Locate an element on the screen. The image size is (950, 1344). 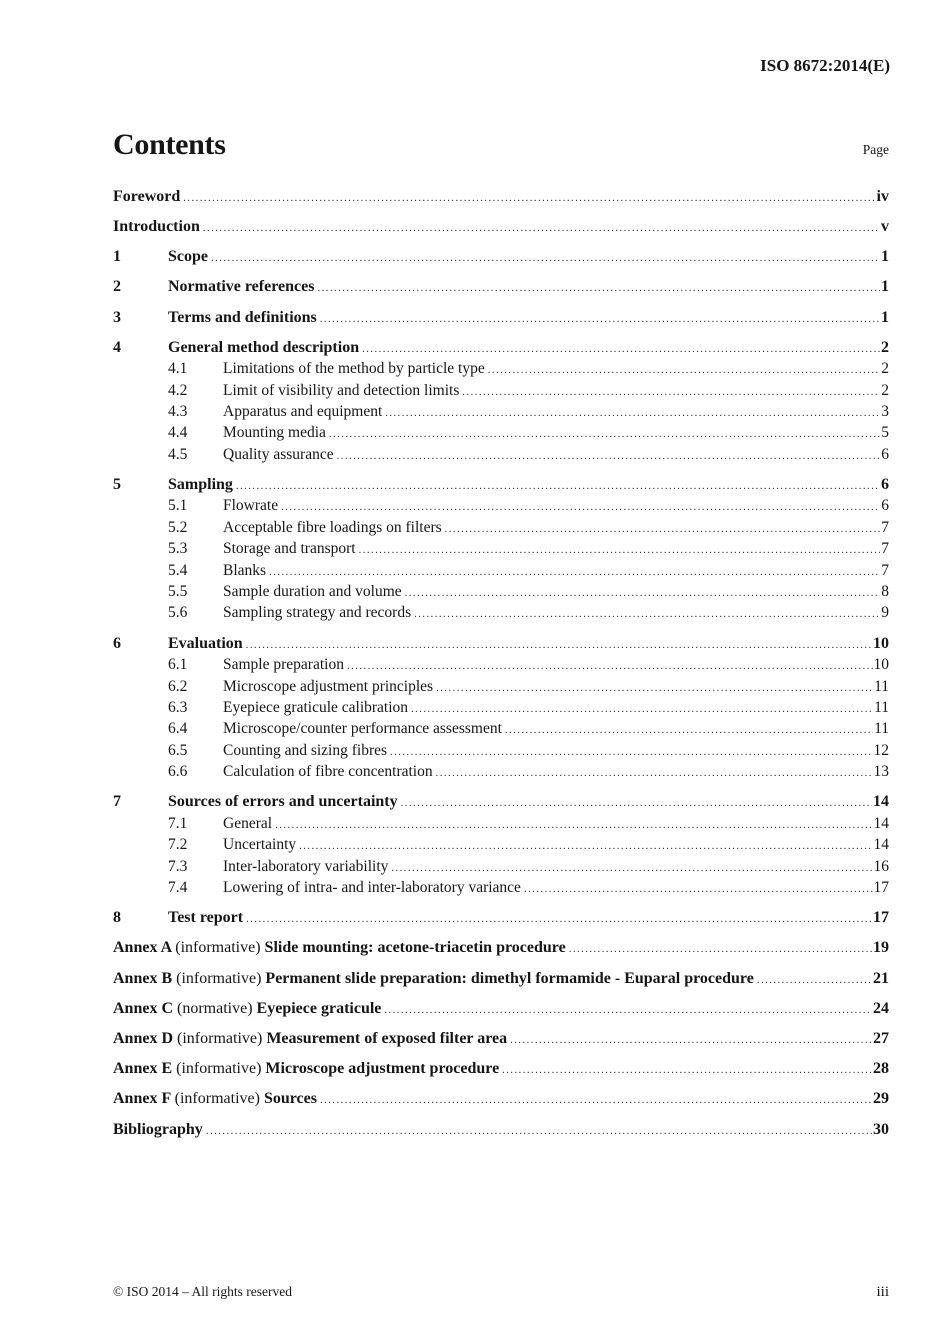
toc-entry-label: Limit of visibility and detection limits is located at coordinates (341, 390).